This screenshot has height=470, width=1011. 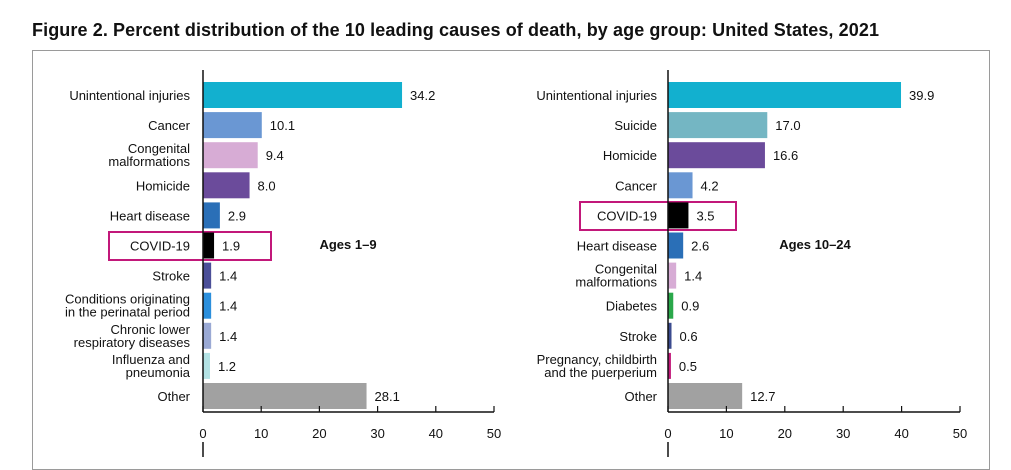 What do you see at coordinates (282, 125) in the screenshot?
I see `chart1-value-label: 10.1` at bounding box center [282, 125].